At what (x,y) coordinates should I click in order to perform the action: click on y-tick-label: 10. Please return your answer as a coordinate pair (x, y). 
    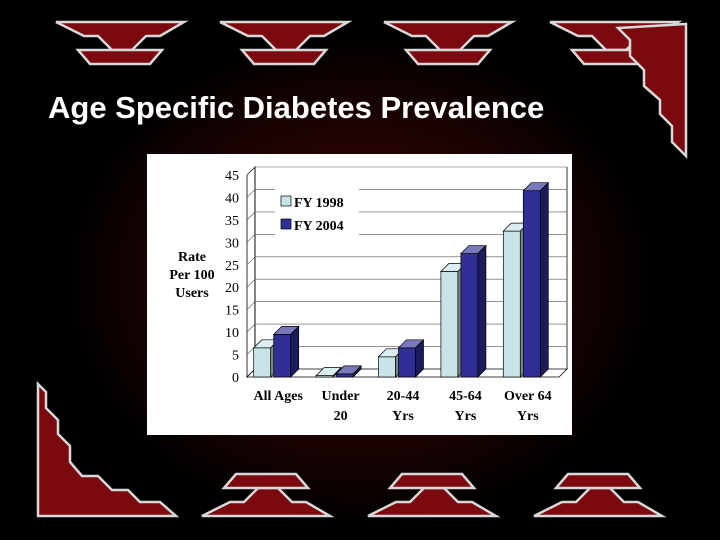
    Looking at the image, I should click on (232, 333).